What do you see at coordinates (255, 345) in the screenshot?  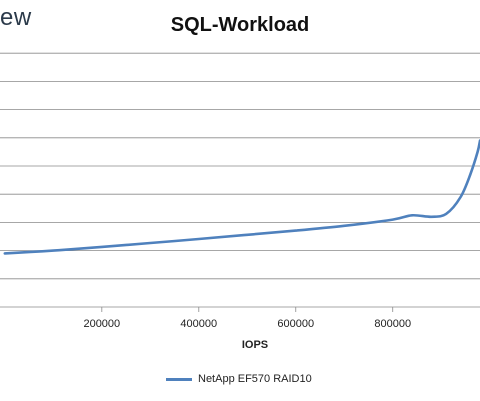 I see `x-axis-label: IOPS` at bounding box center [255, 345].